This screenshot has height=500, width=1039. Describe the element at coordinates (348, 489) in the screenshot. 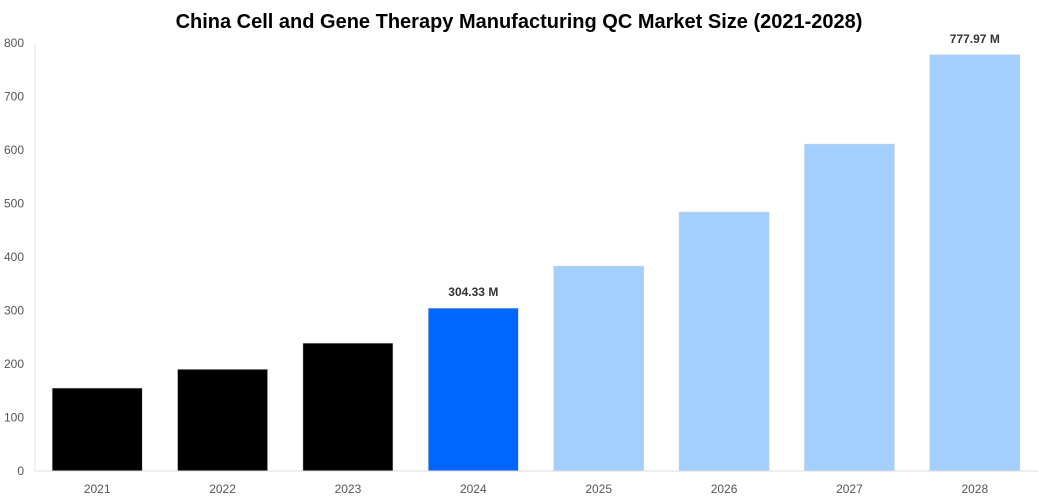

I see `x-tick-label: 2023` at that location.